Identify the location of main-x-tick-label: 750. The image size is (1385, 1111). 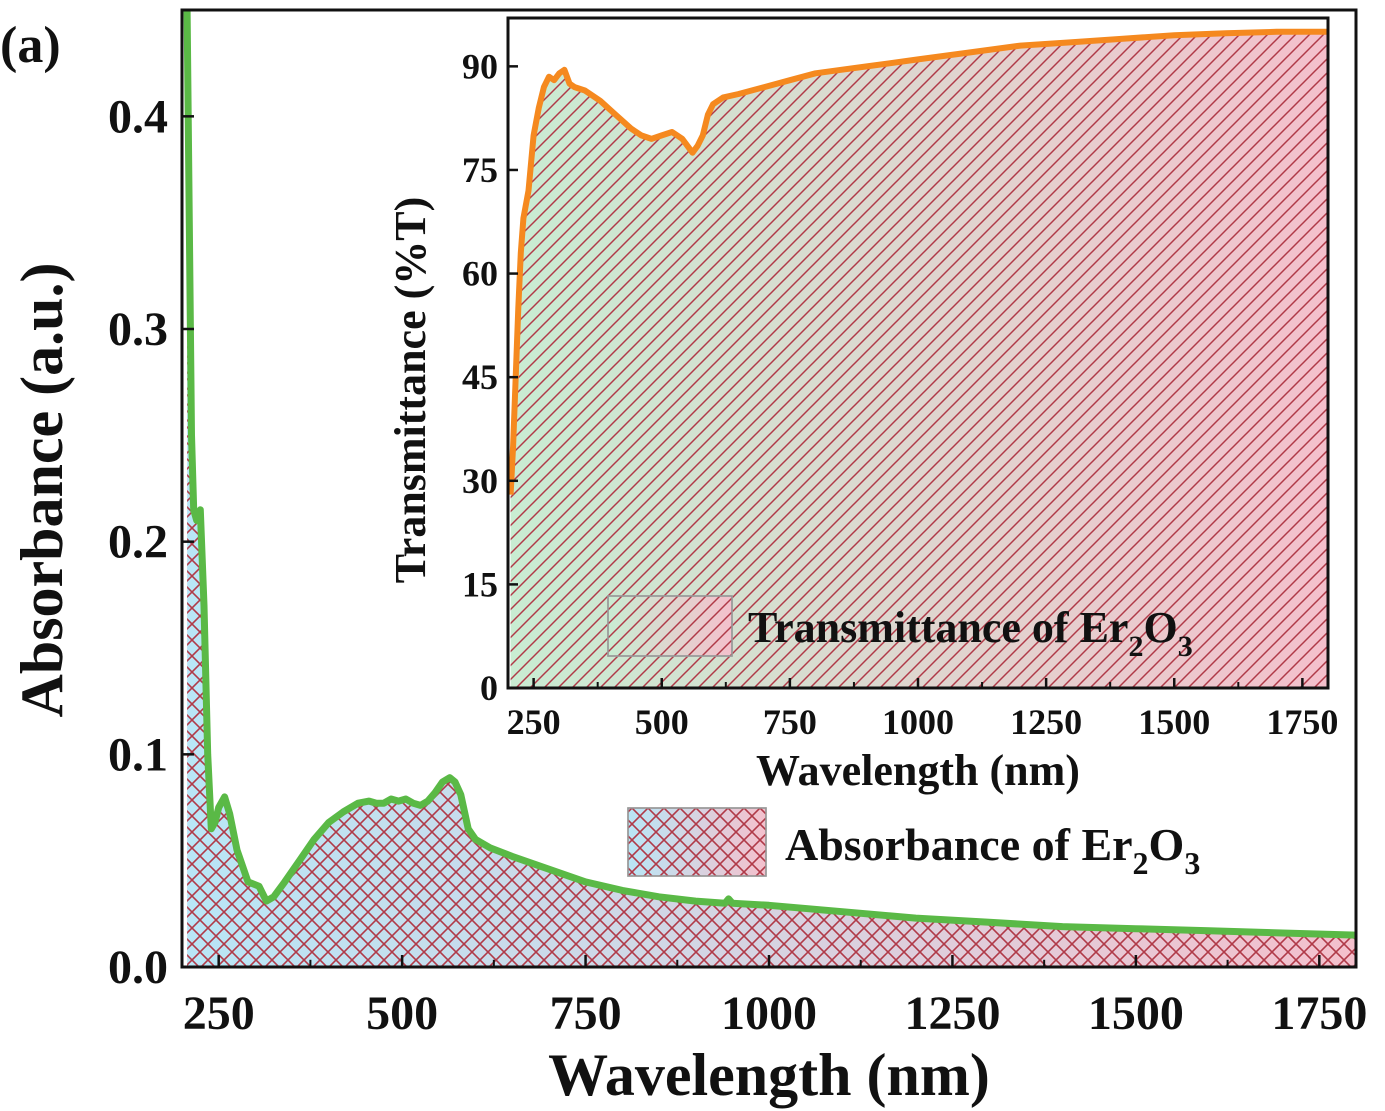
(586, 1013).